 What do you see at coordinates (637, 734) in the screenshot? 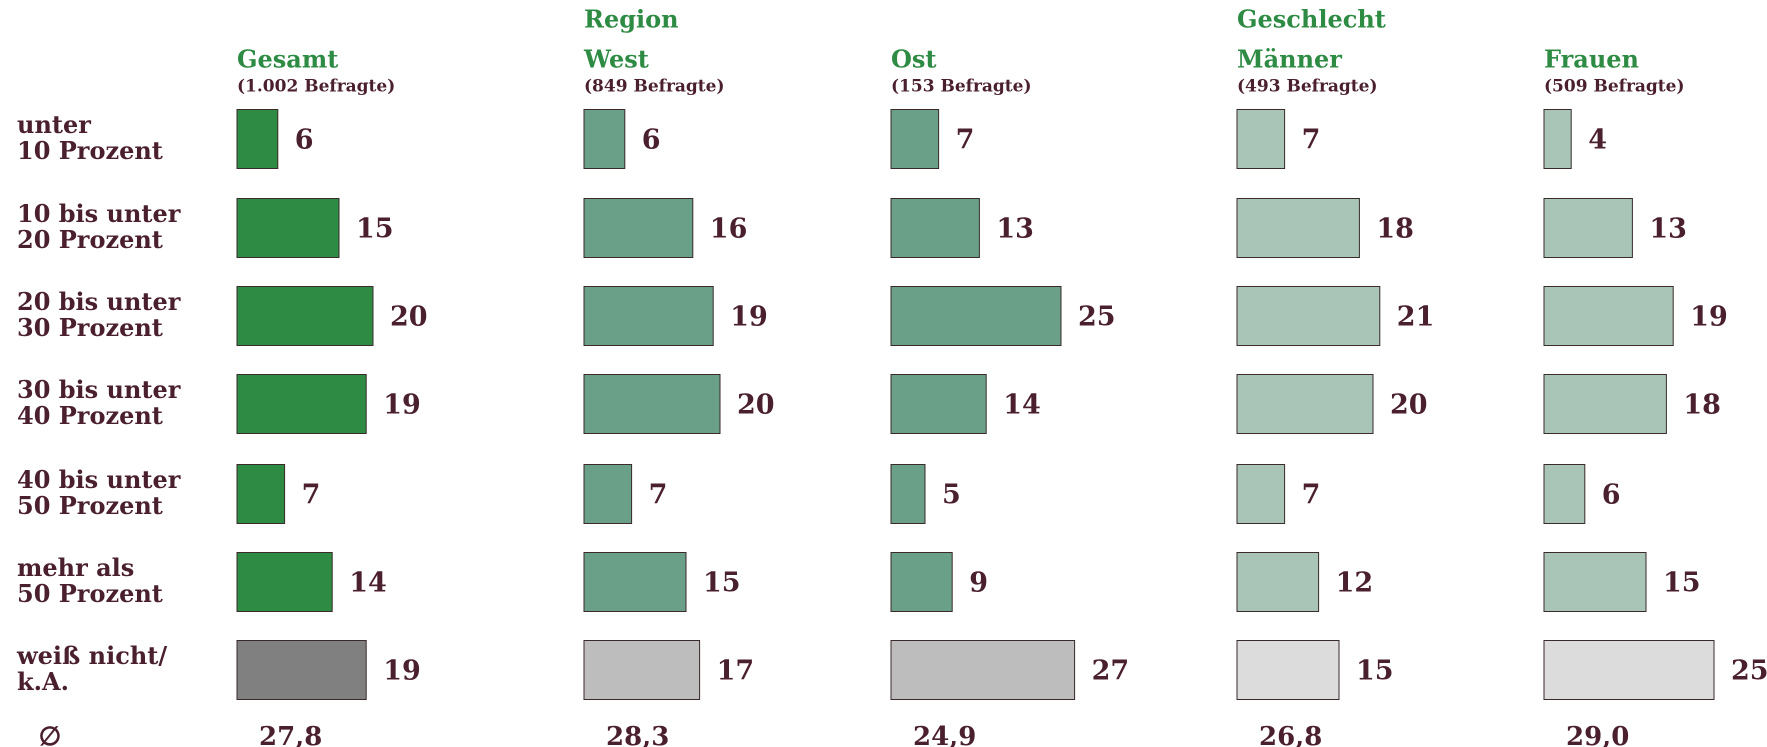
I see `mean-label: 28,3` at bounding box center [637, 734].